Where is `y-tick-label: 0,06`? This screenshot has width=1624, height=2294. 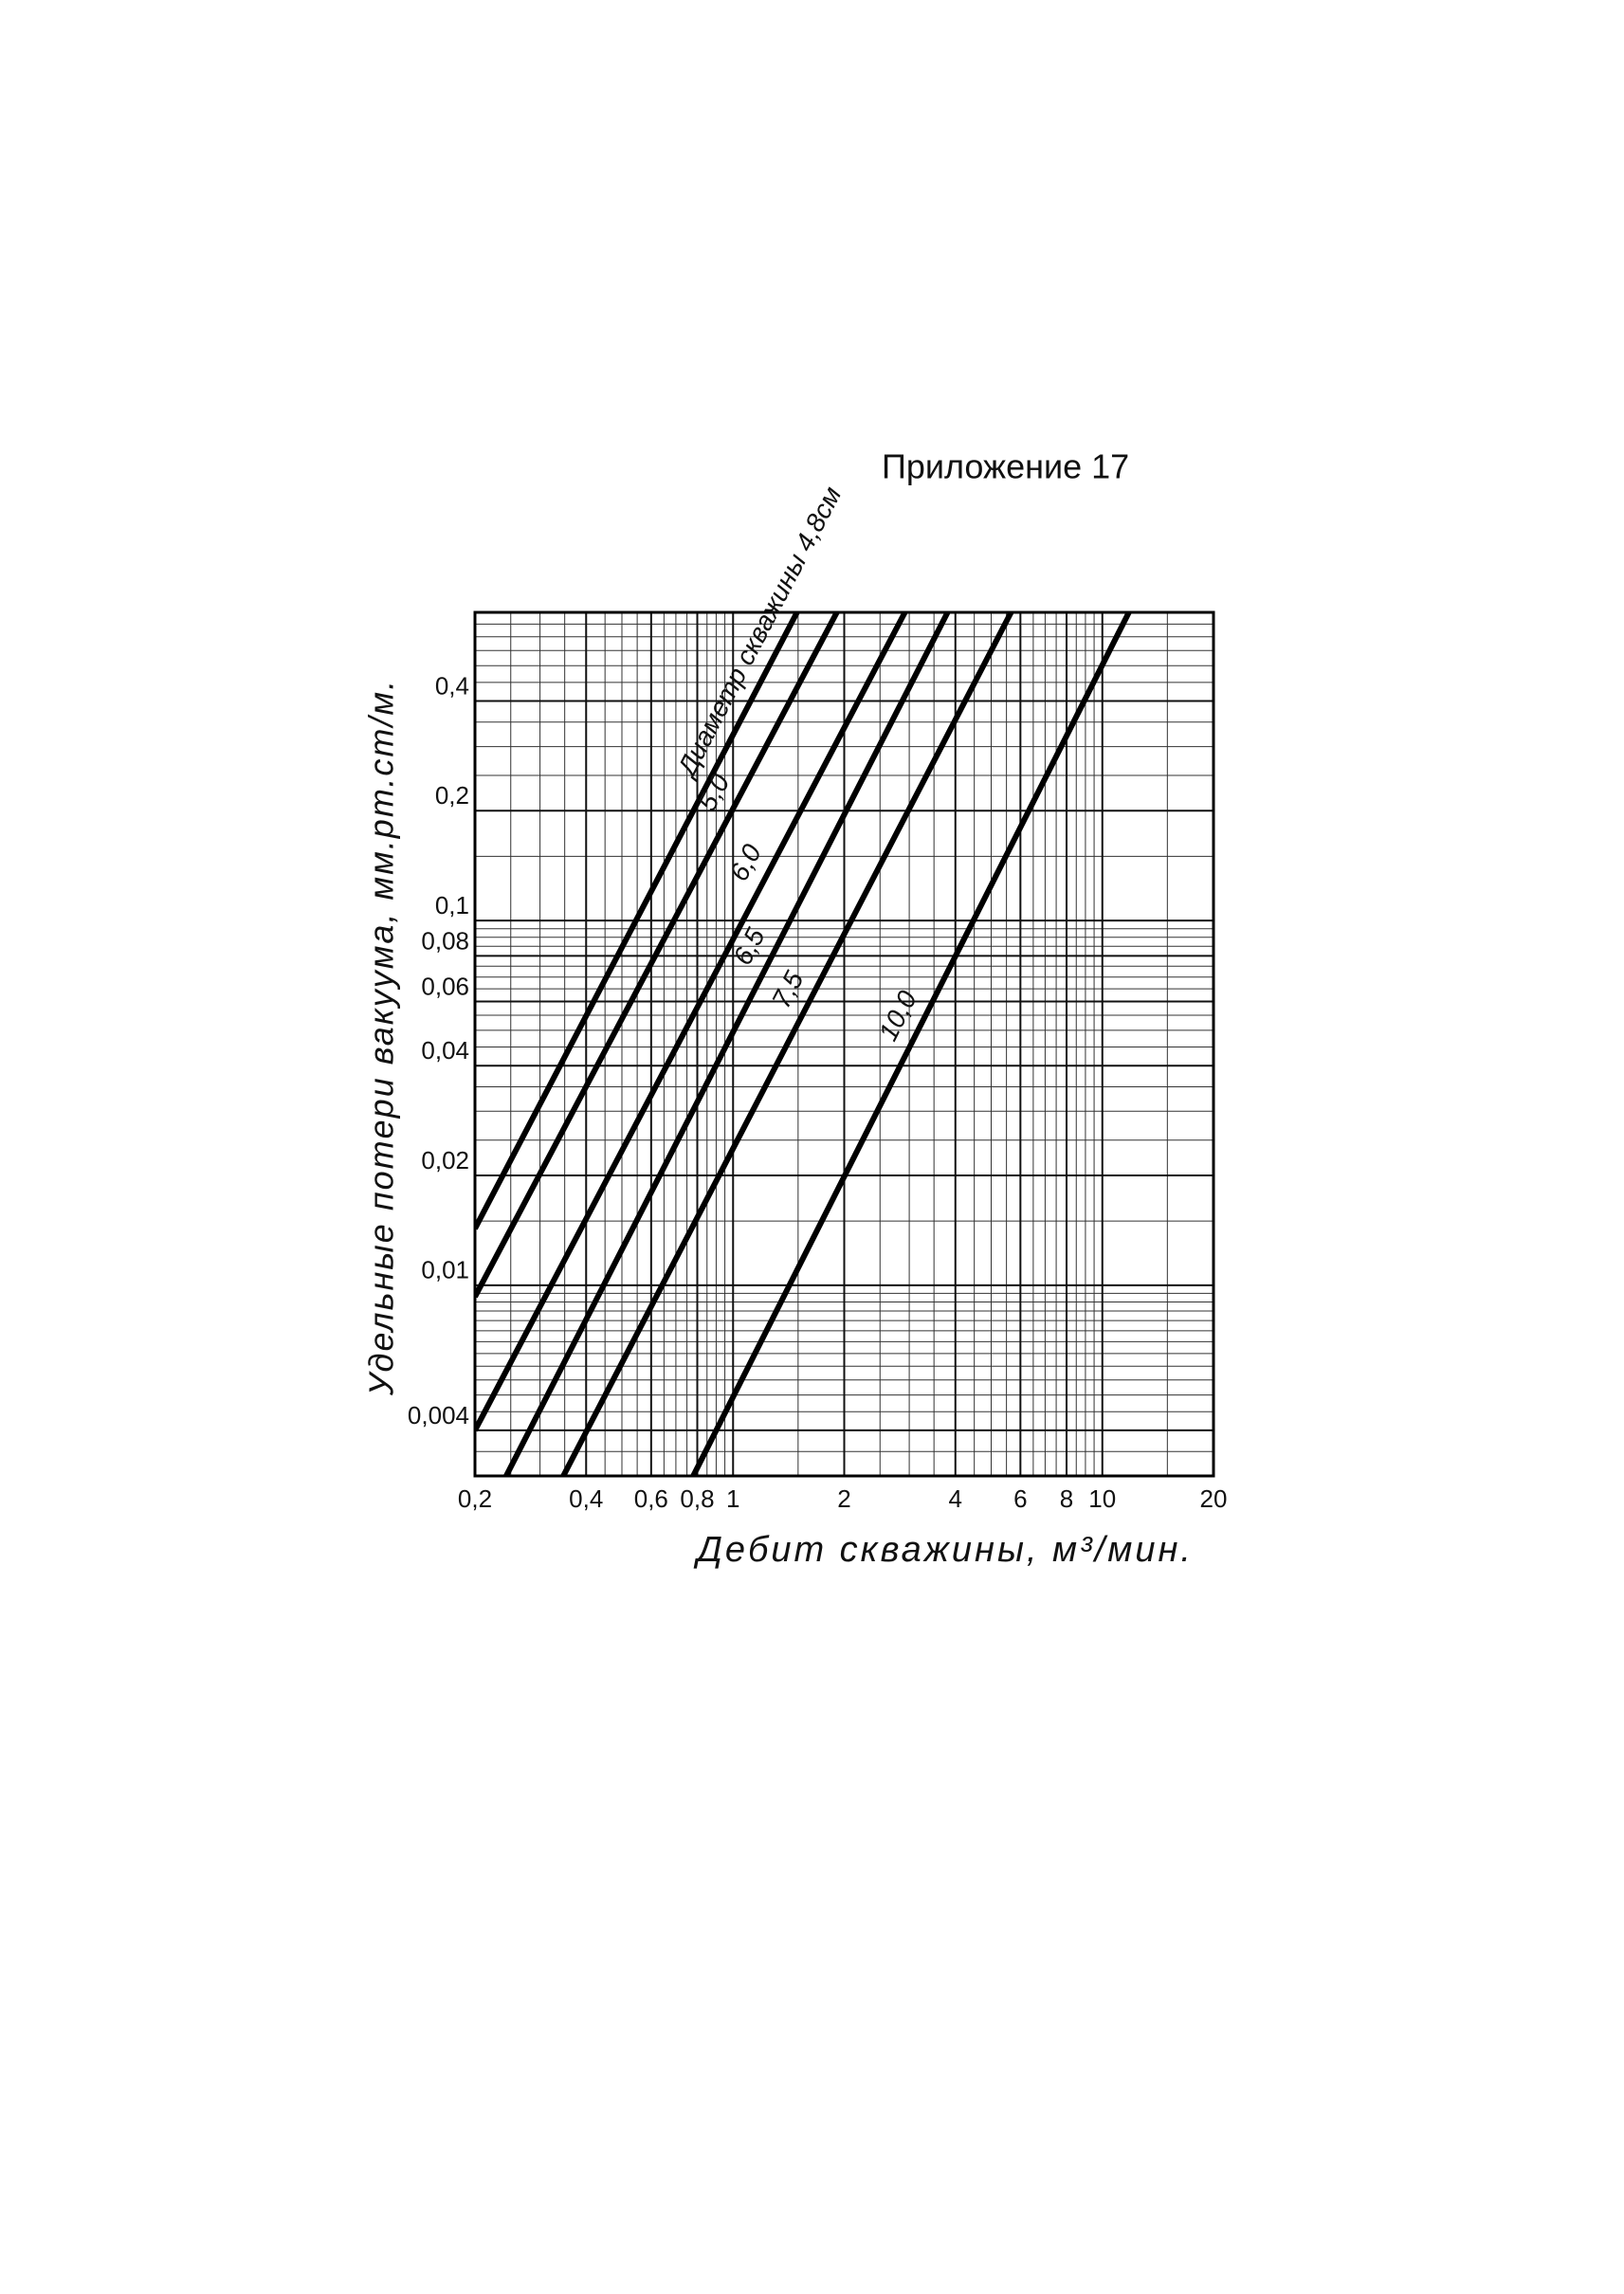
y-tick-label: 0,06 is located at coordinates (445, 986).